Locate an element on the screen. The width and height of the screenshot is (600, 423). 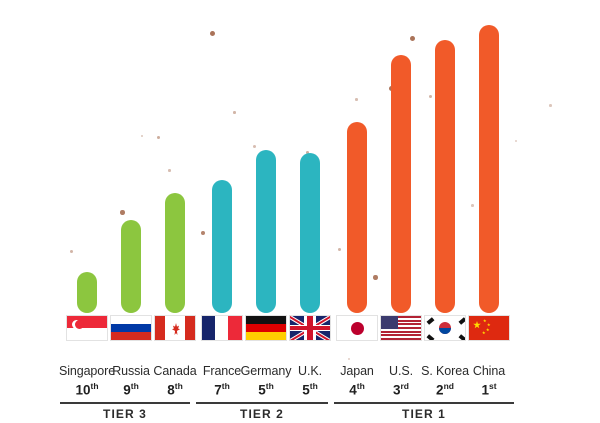
tier-label-tier3: TIER 3 is located at coordinates (125, 414).